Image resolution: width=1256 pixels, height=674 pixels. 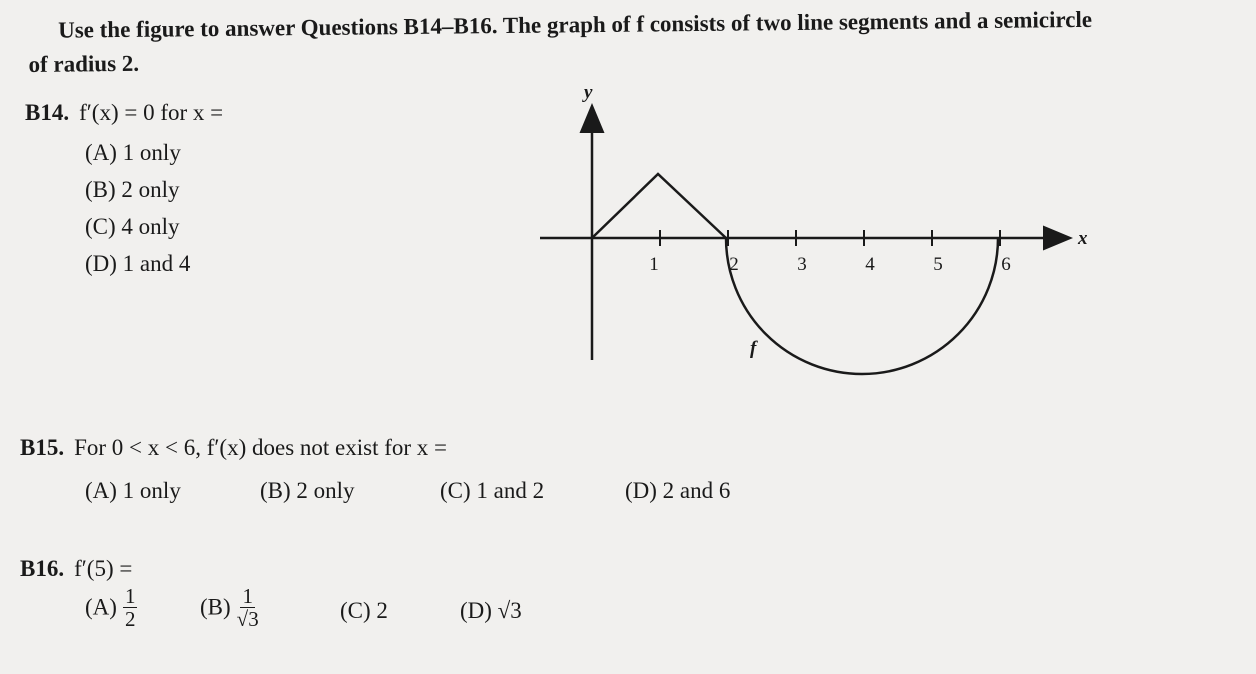 I want to click on fraction: 1 √3, so click(x=248, y=607).